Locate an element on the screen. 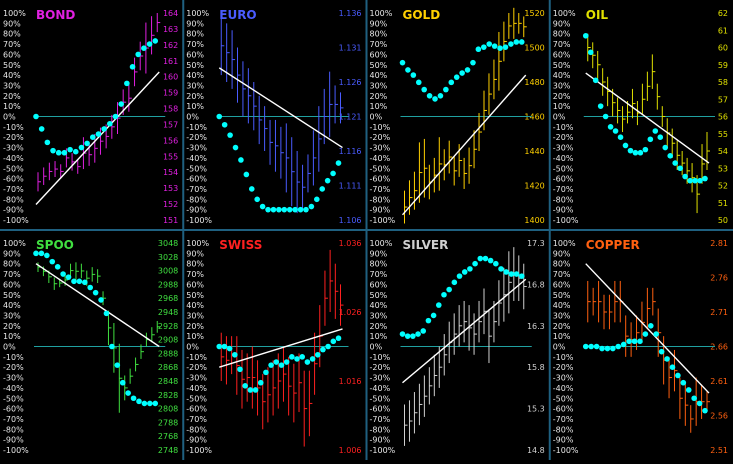  silver-left-tick: -30% is located at coordinates (380, 378).